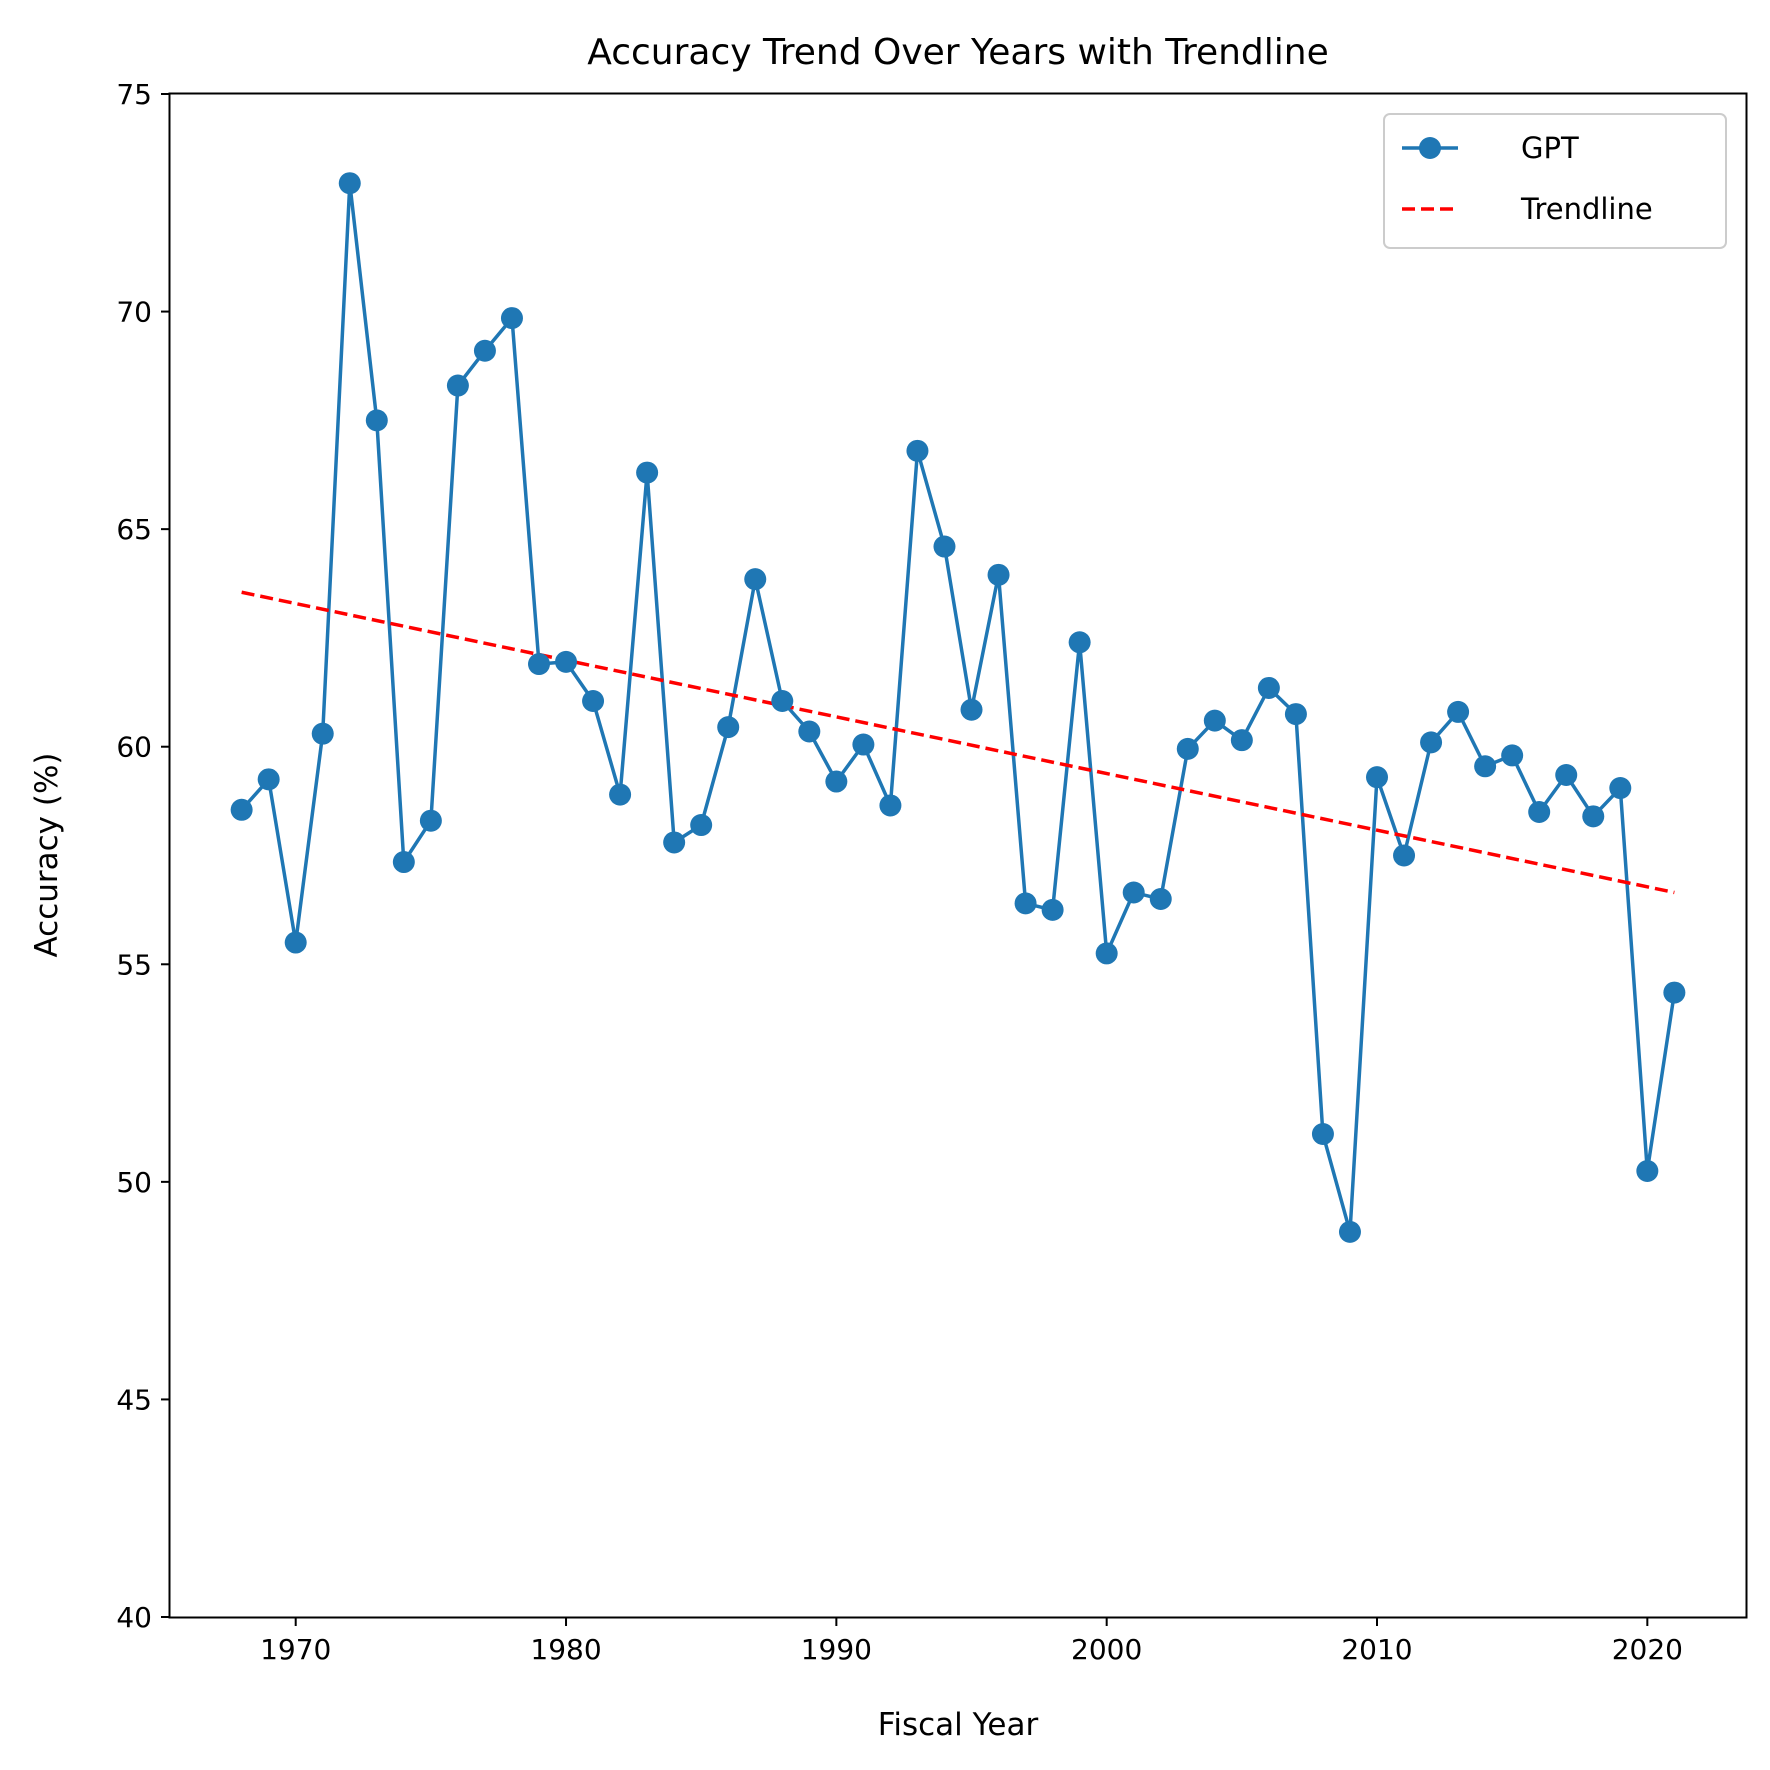  Describe the element at coordinates (134, 1182) in the screenshot. I see `y-tick-label: 50` at that location.